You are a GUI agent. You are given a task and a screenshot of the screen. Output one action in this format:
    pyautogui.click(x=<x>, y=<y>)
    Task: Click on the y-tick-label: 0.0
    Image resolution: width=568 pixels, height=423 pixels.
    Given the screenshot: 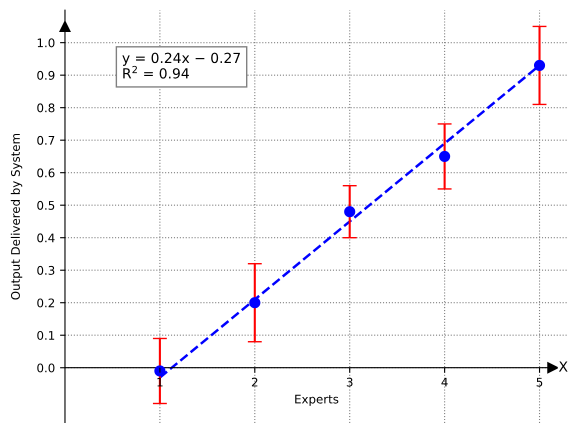 What is the action you would take?
    pyautogui.click(x=45, y=367)
    